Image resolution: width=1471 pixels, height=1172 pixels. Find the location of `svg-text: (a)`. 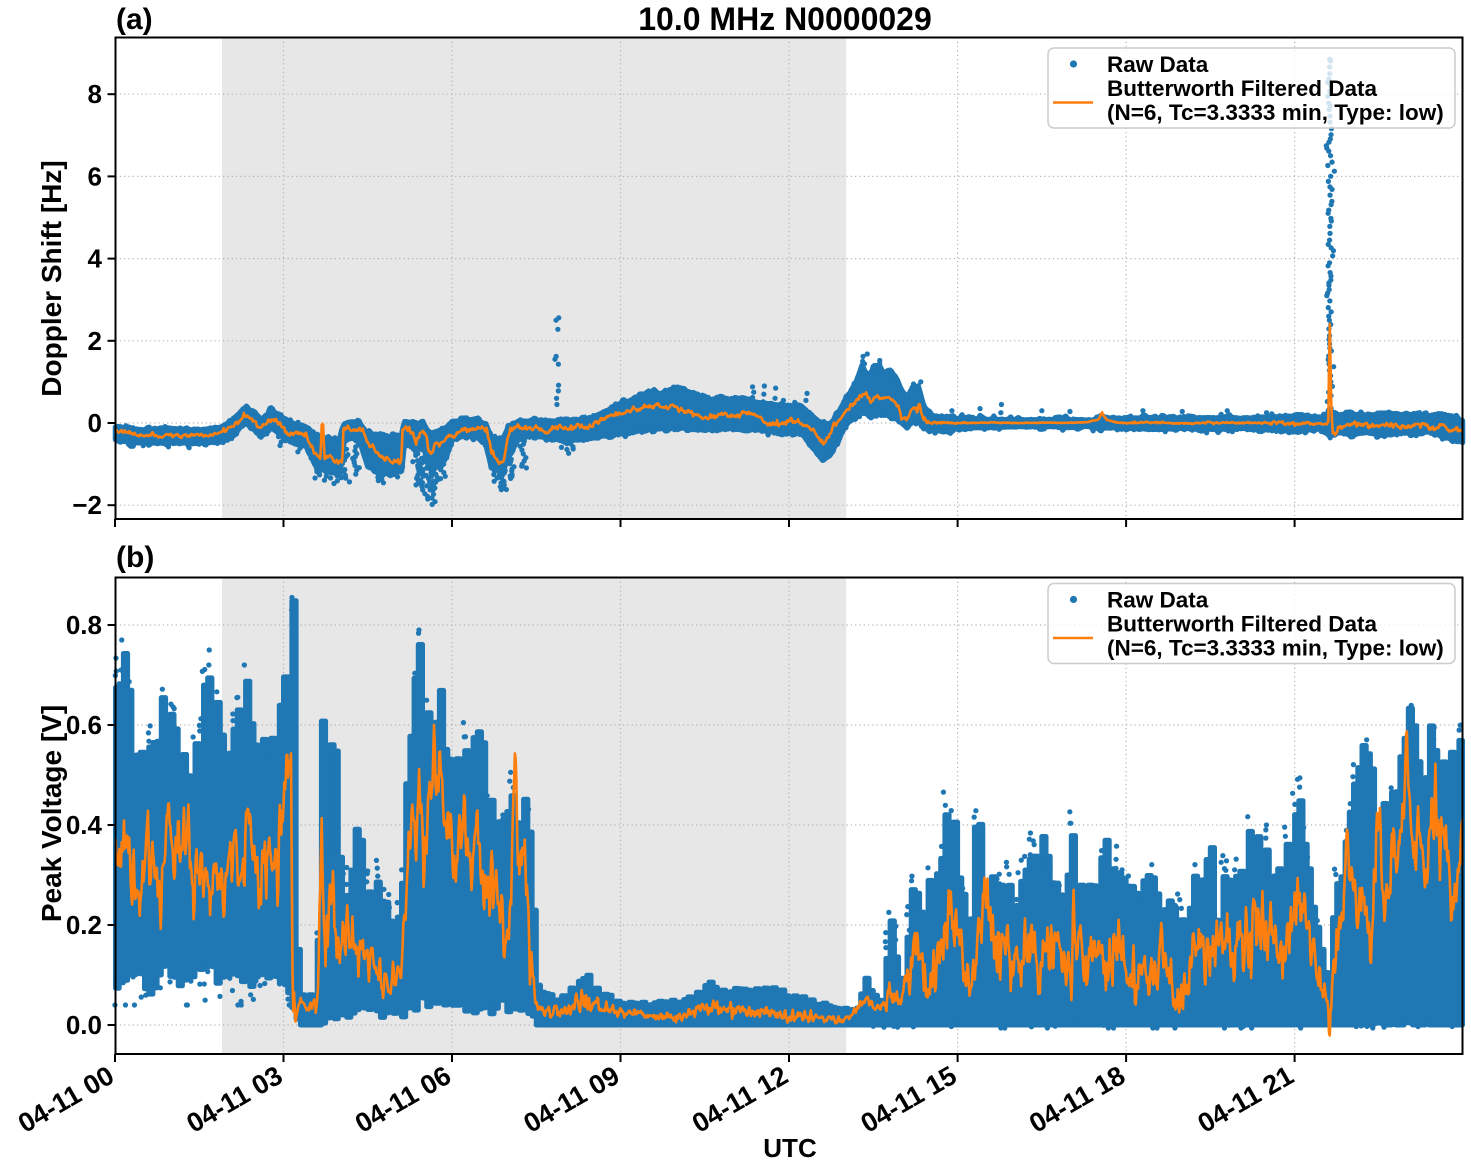

svg-text: (a) is located at coordinates (134, 19).